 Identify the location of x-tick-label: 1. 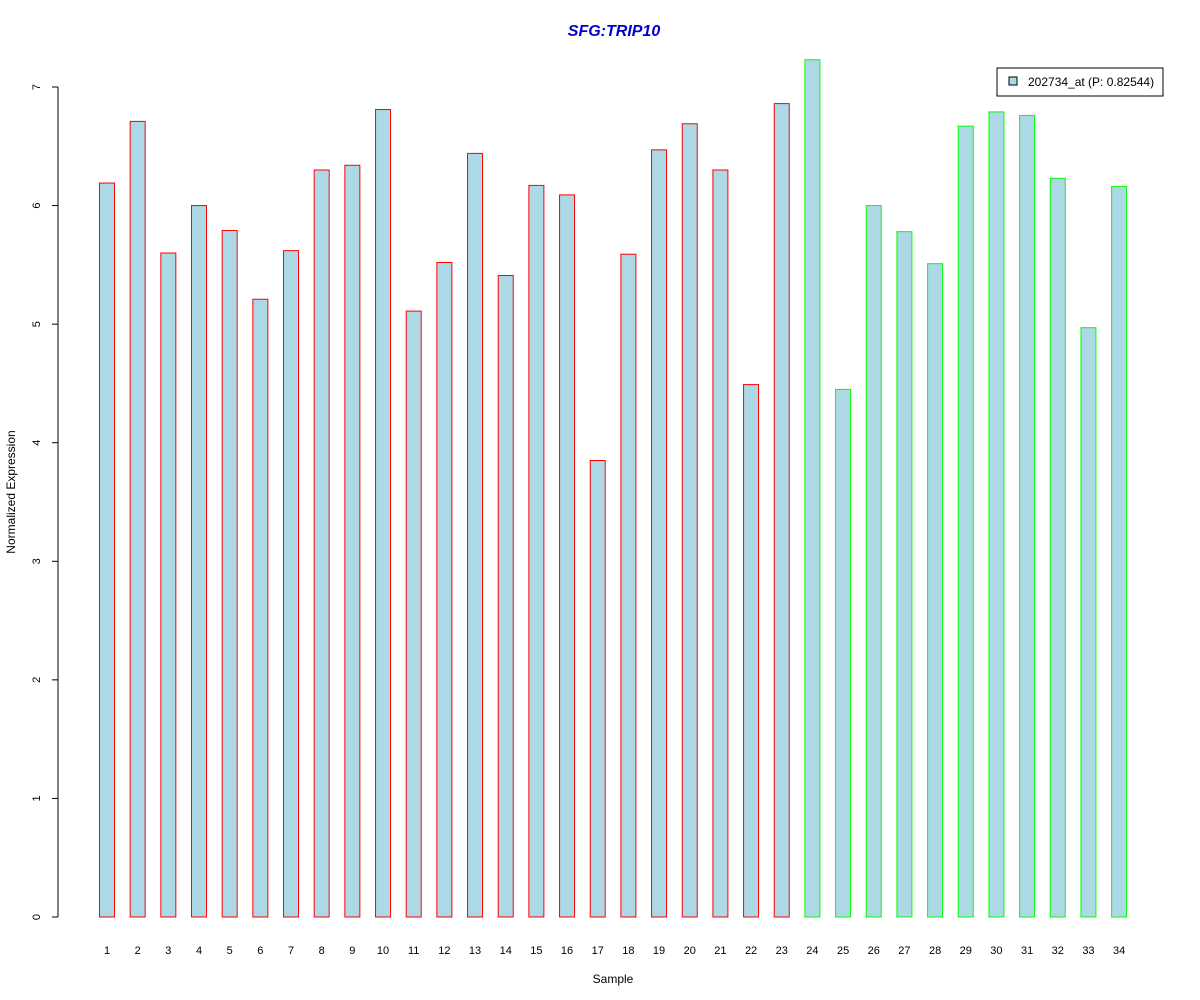
(107, 951).